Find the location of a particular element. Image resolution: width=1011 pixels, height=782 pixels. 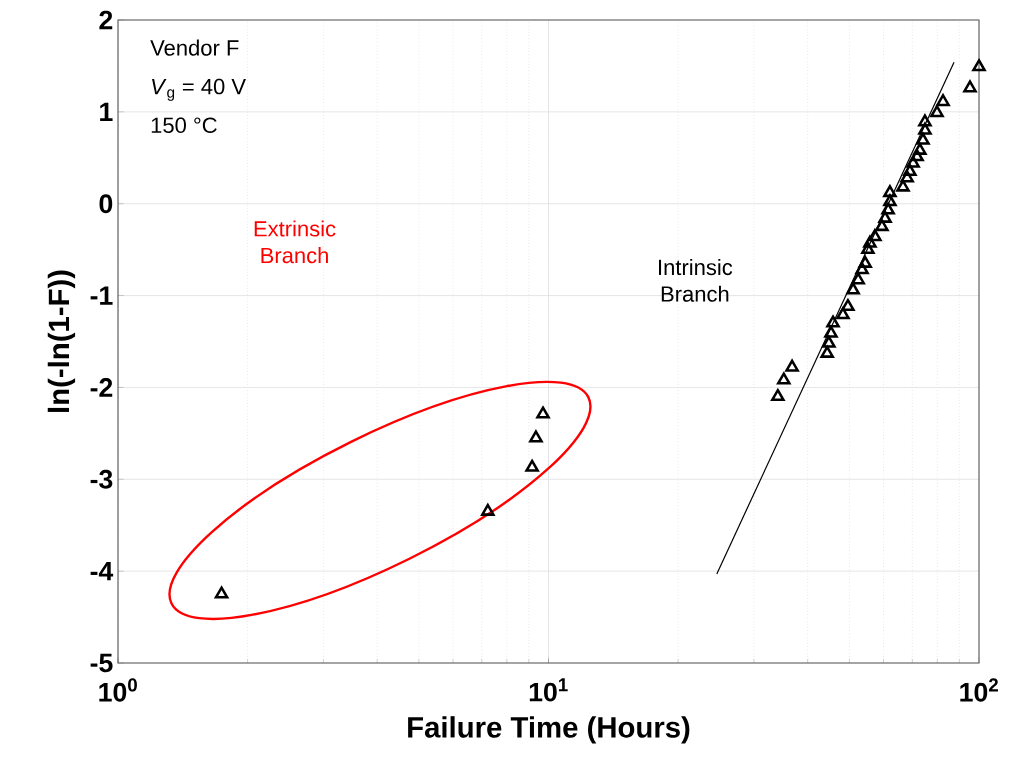

x-tick-label: 10$^{2}$ is located at coordinates (979, 690).